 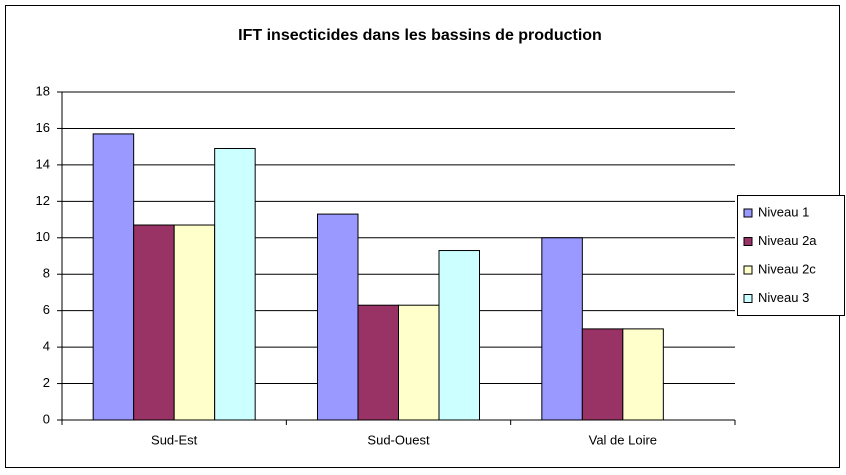 What do you see at coordinates (174, 439) in the screenshot?
I see `x-tick-label: Sud-Est` at bounding box center [174, 439].